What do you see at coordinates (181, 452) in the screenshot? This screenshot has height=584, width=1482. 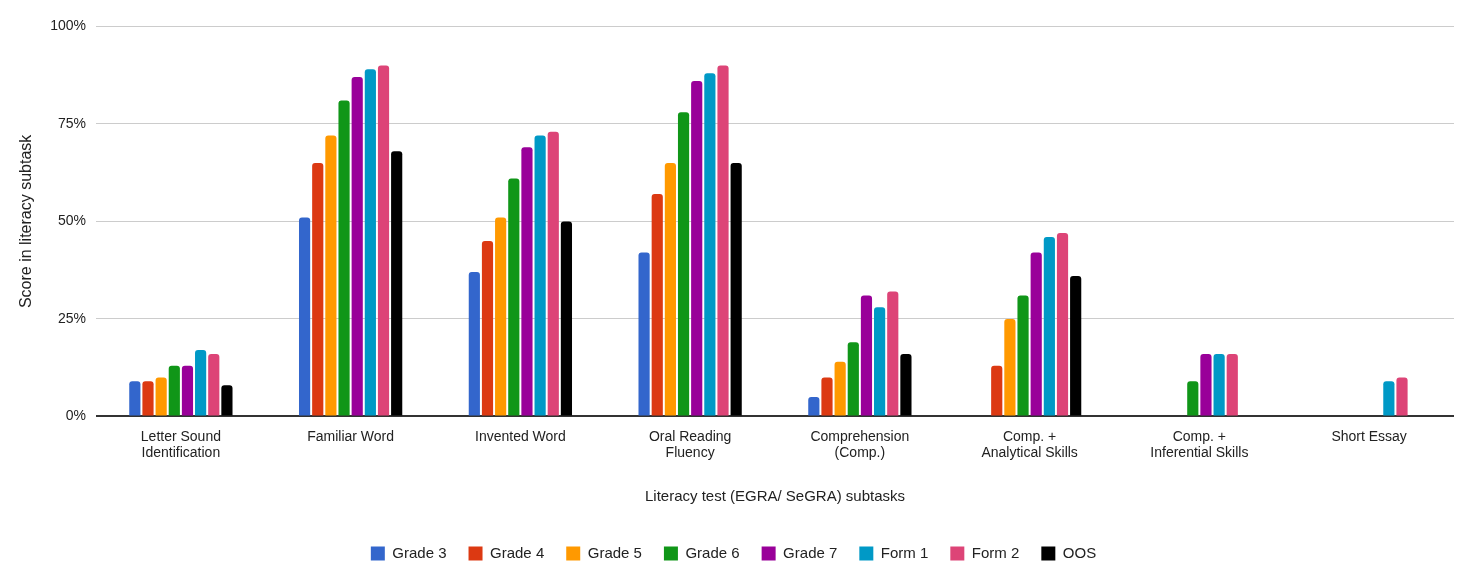 I see `category-label: Identification` at bounding box center [181, 452].